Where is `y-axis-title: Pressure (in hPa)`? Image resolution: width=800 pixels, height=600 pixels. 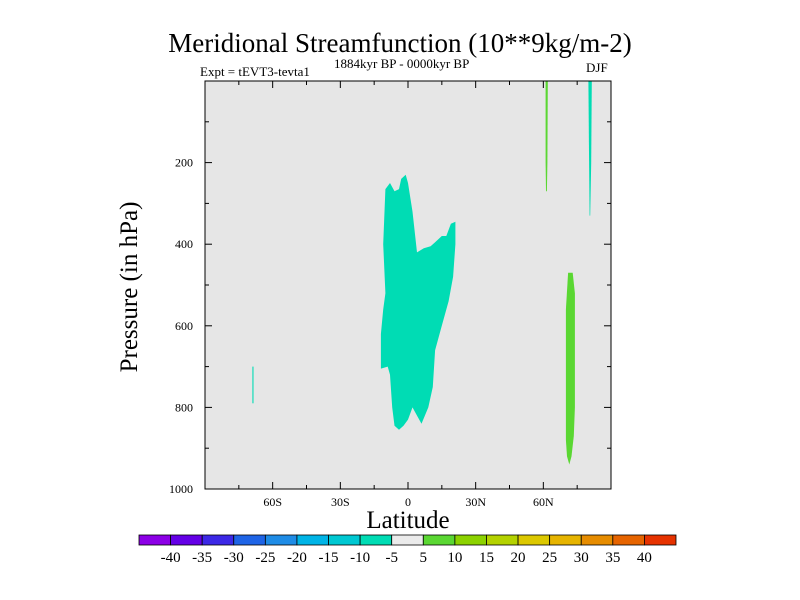
y-axis-title: Pressure (in hPa) is located at coordinates (129, 287).